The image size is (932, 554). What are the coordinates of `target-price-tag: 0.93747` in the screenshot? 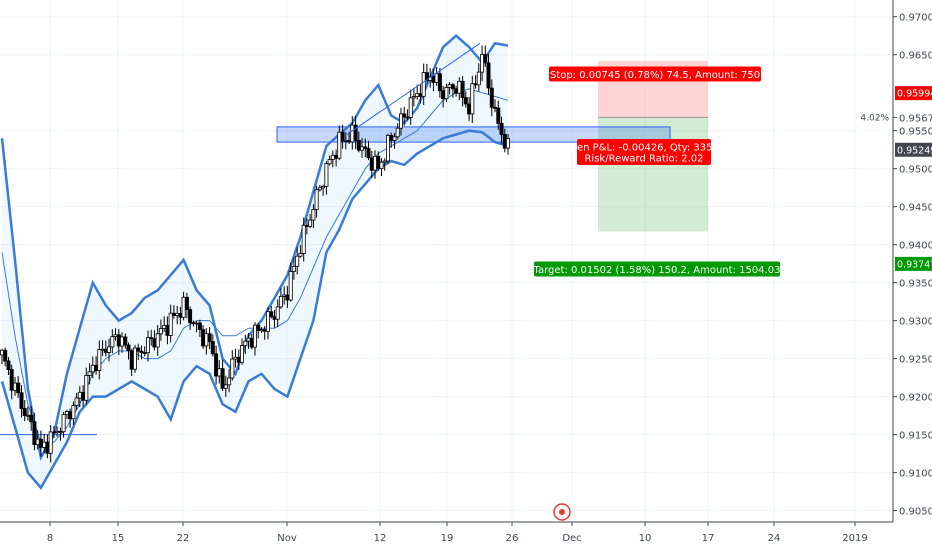 It's located at (914, 264).